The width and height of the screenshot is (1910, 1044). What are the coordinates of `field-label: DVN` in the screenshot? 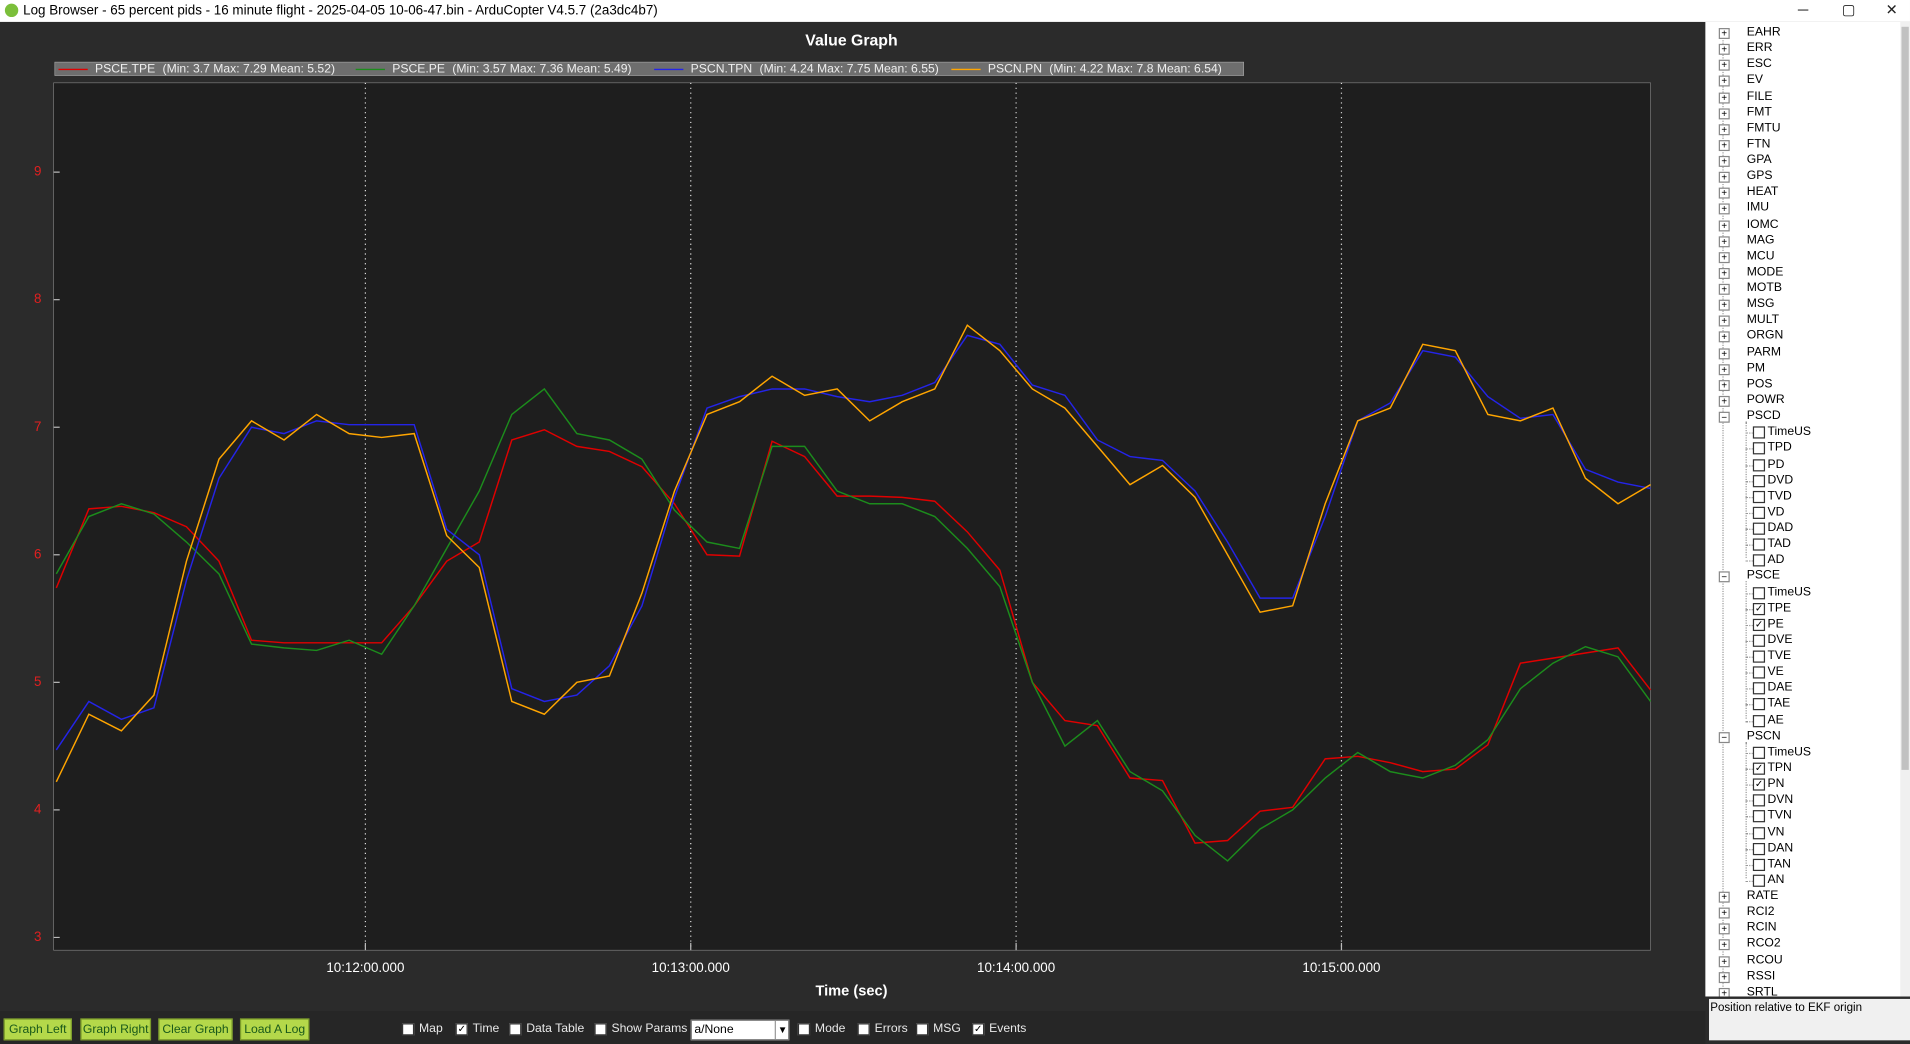 It's located at (1780, 800).